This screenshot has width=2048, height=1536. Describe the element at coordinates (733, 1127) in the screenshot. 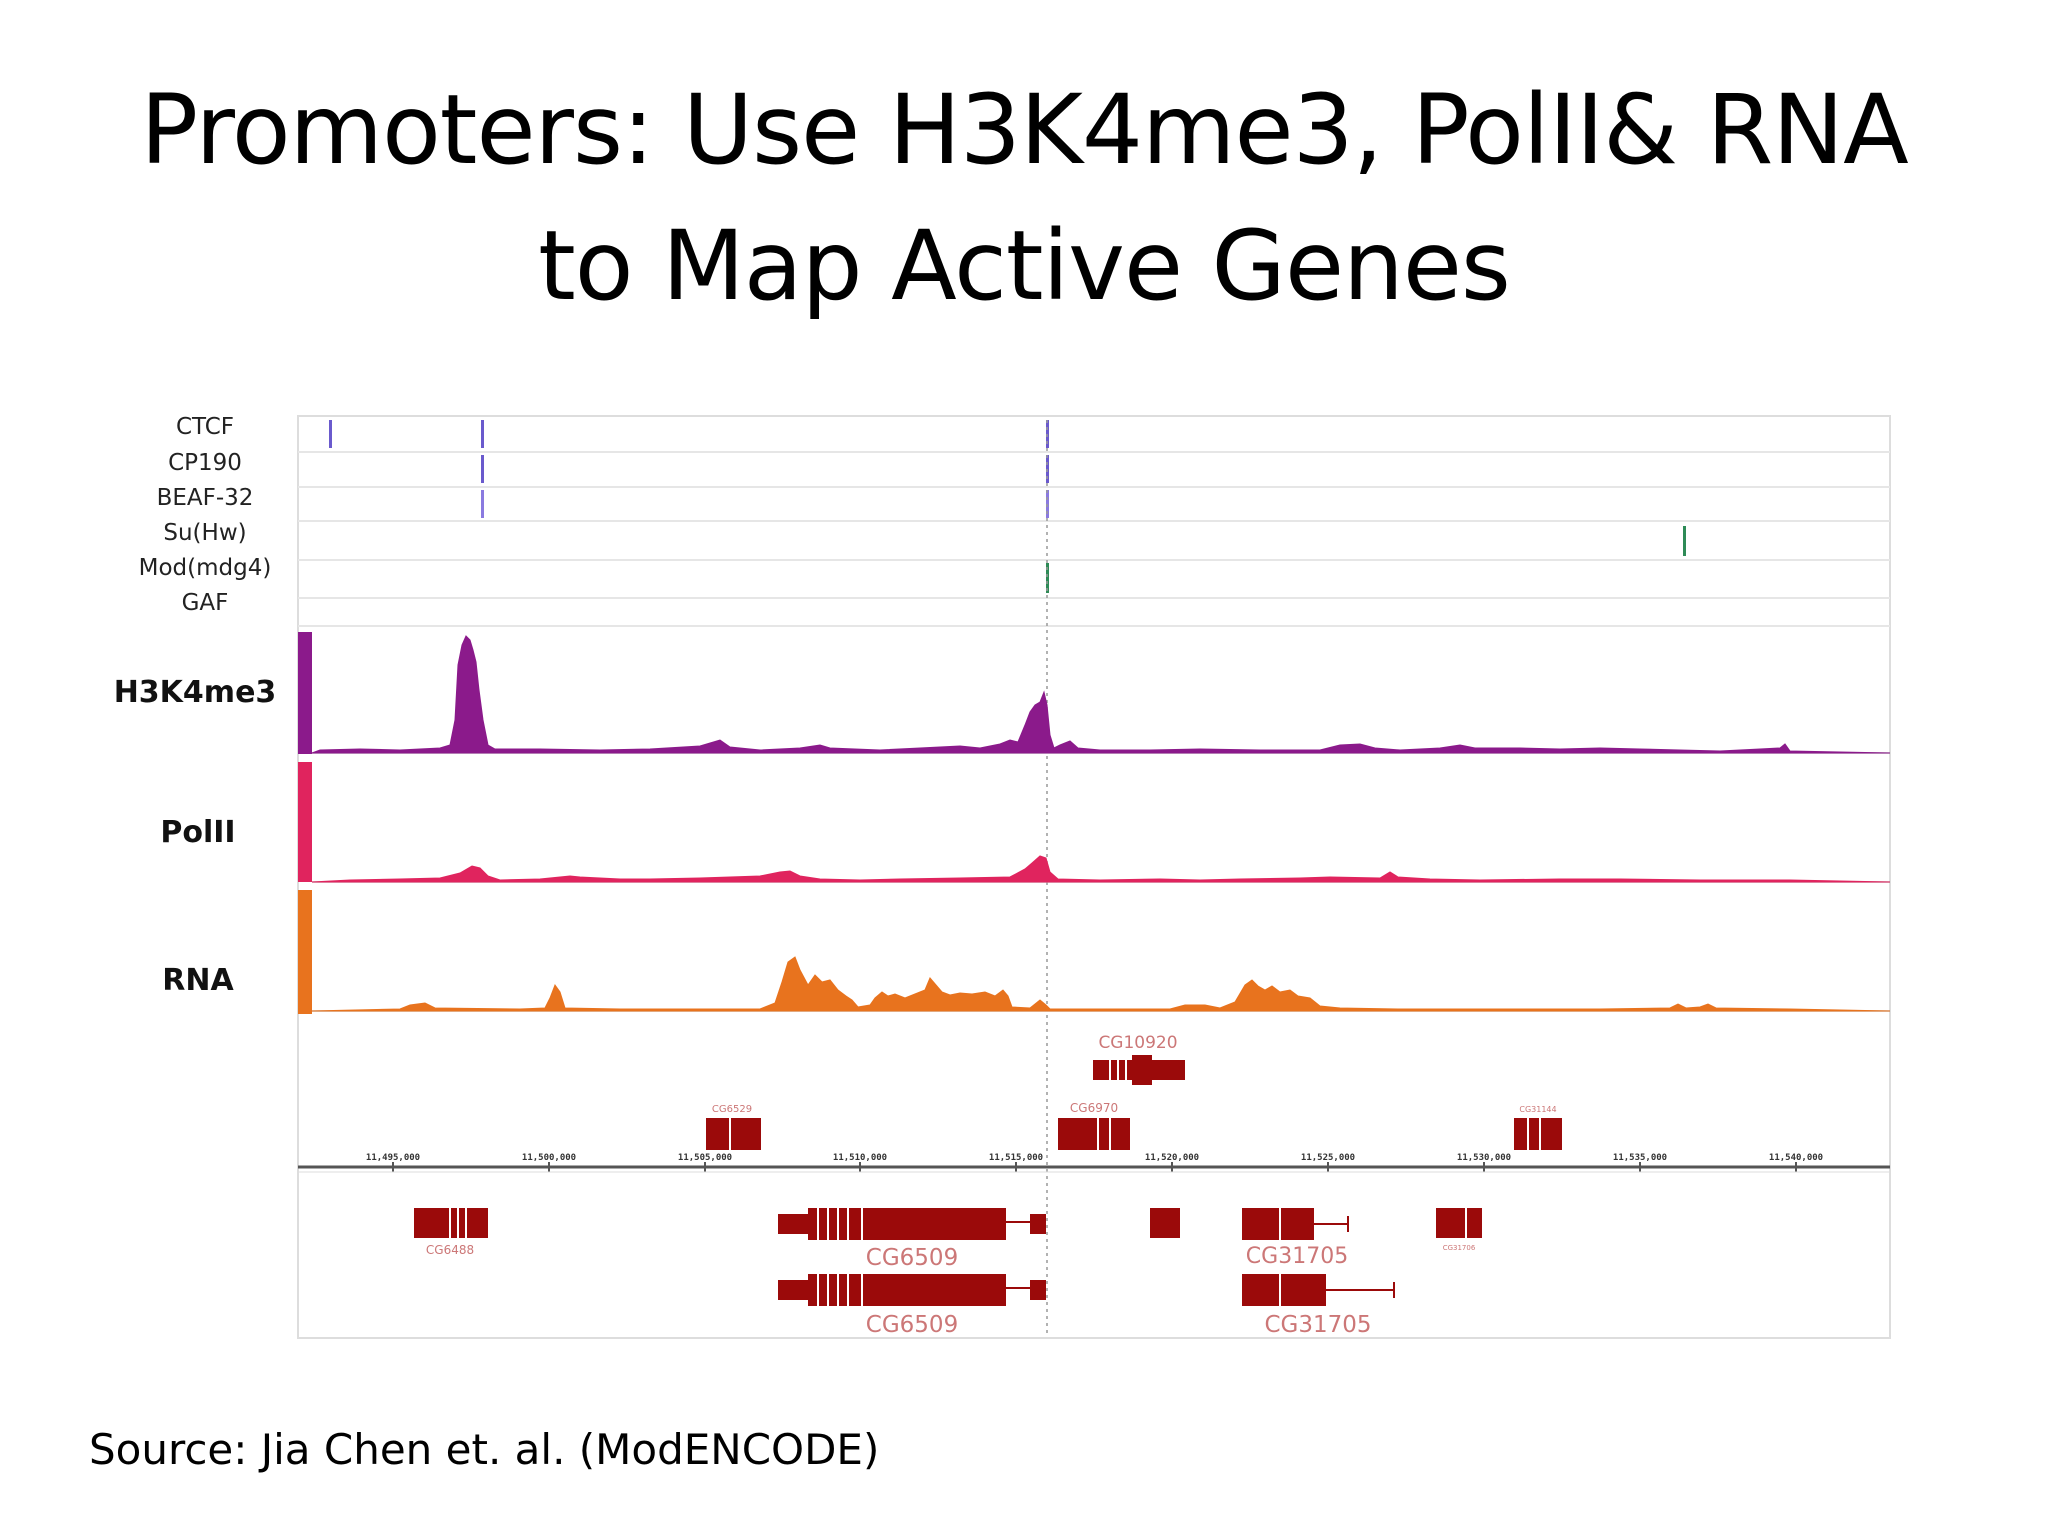

I see `gene-cg6529: CG6529` at that location.